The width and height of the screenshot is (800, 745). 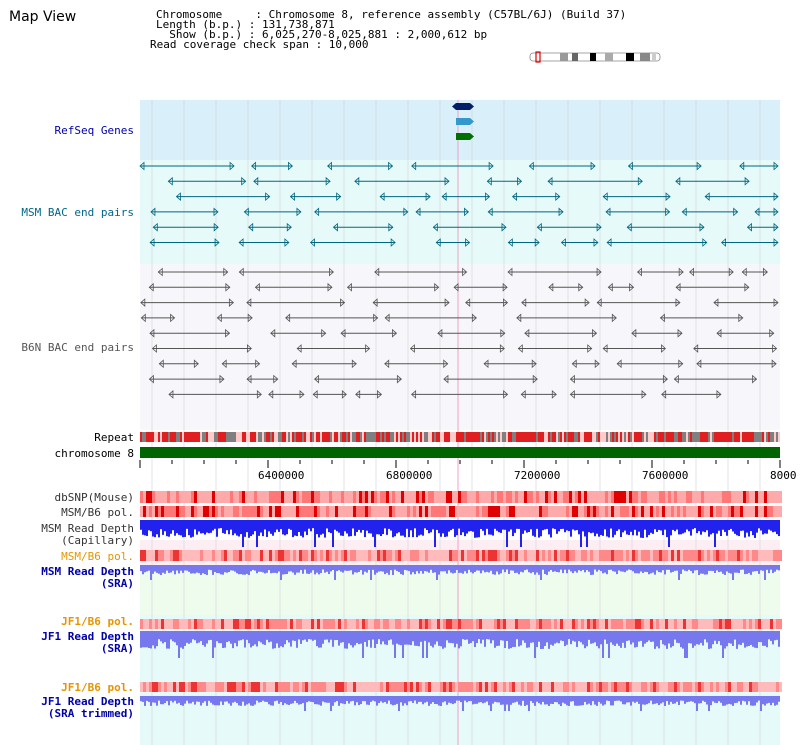 I want to click on refseq-label: RefSeq Genes, so click(x=94, y=130).